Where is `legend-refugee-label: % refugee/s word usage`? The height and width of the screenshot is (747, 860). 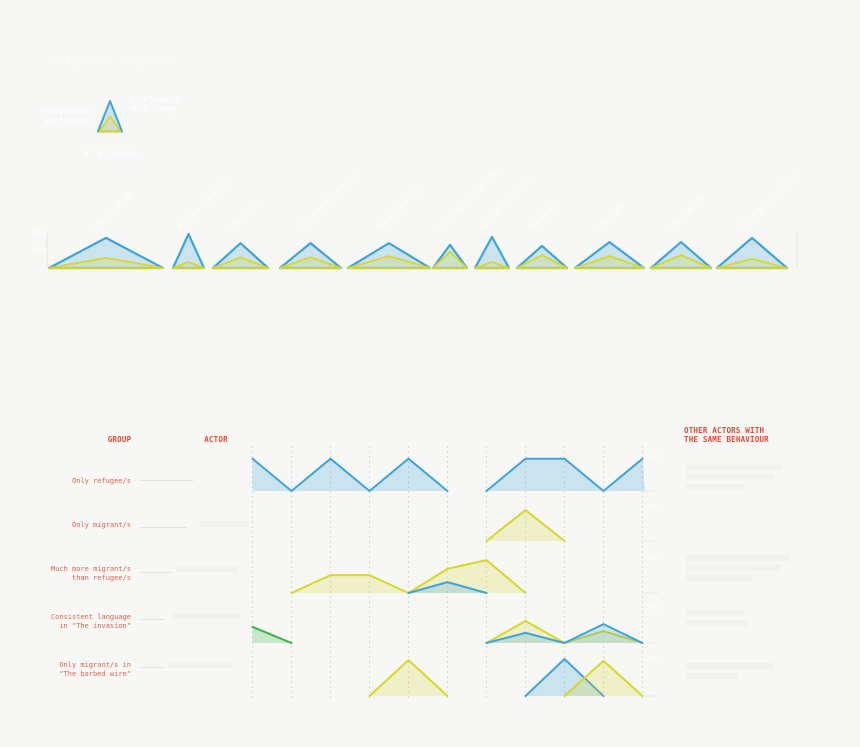 legend-refugee-label: % refugee/s word usage is located at coordinates (155, 104).